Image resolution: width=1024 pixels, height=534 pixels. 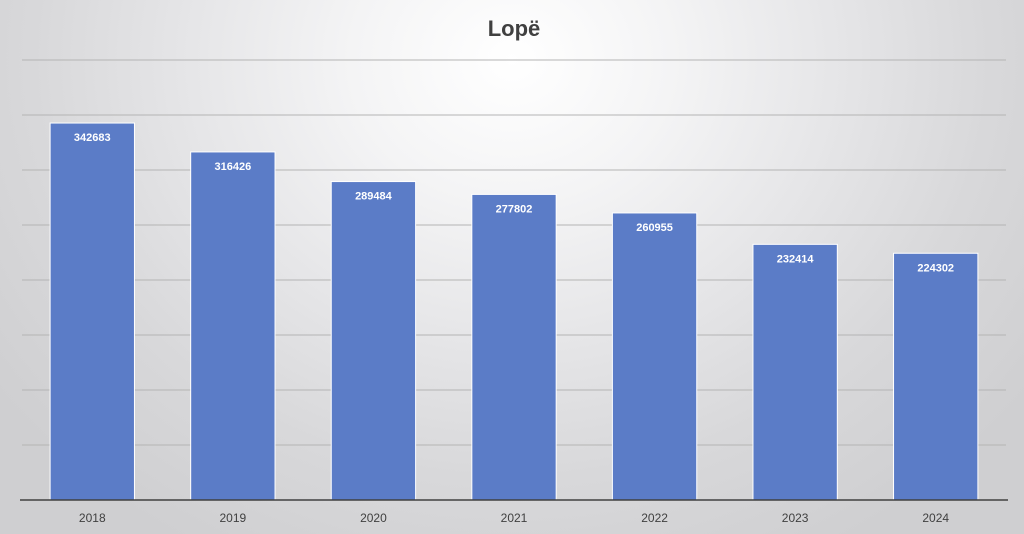 What do you see at coordinates (374, 197) in the screenshot?
I see `data-label-2020: 289484` at bounding box center [374, 197].